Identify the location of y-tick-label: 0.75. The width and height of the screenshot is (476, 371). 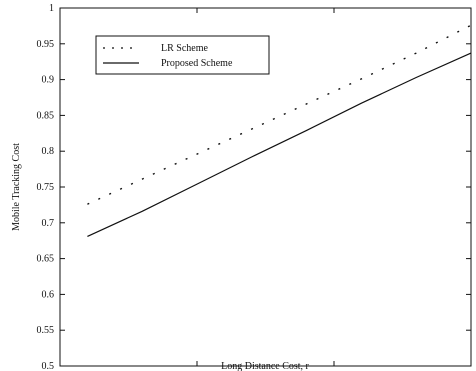
(46, 187).